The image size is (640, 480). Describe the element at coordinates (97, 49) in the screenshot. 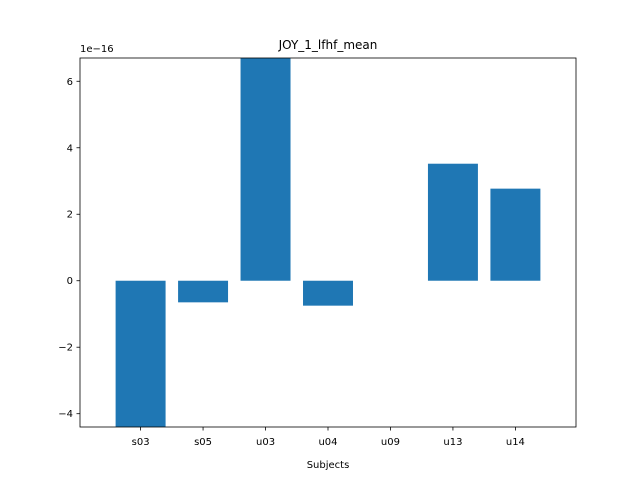

I see `y-offset-label: 1e−16` at that location.